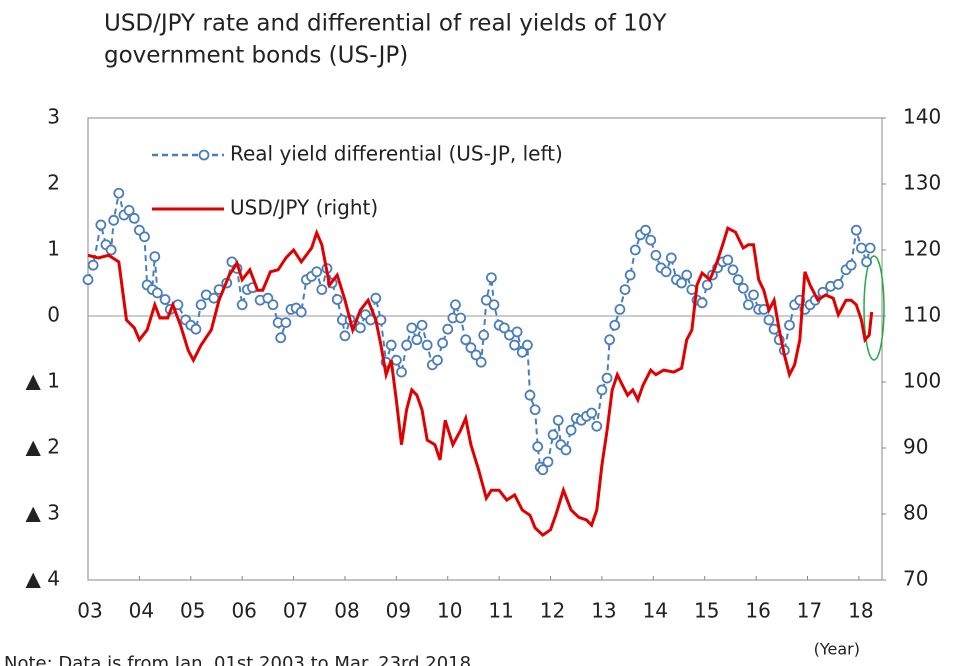 The image size is (954, 666). Describe the element at coordinates (500, 611) in the screenshot. I see `x-tick-label: 11` at that location.